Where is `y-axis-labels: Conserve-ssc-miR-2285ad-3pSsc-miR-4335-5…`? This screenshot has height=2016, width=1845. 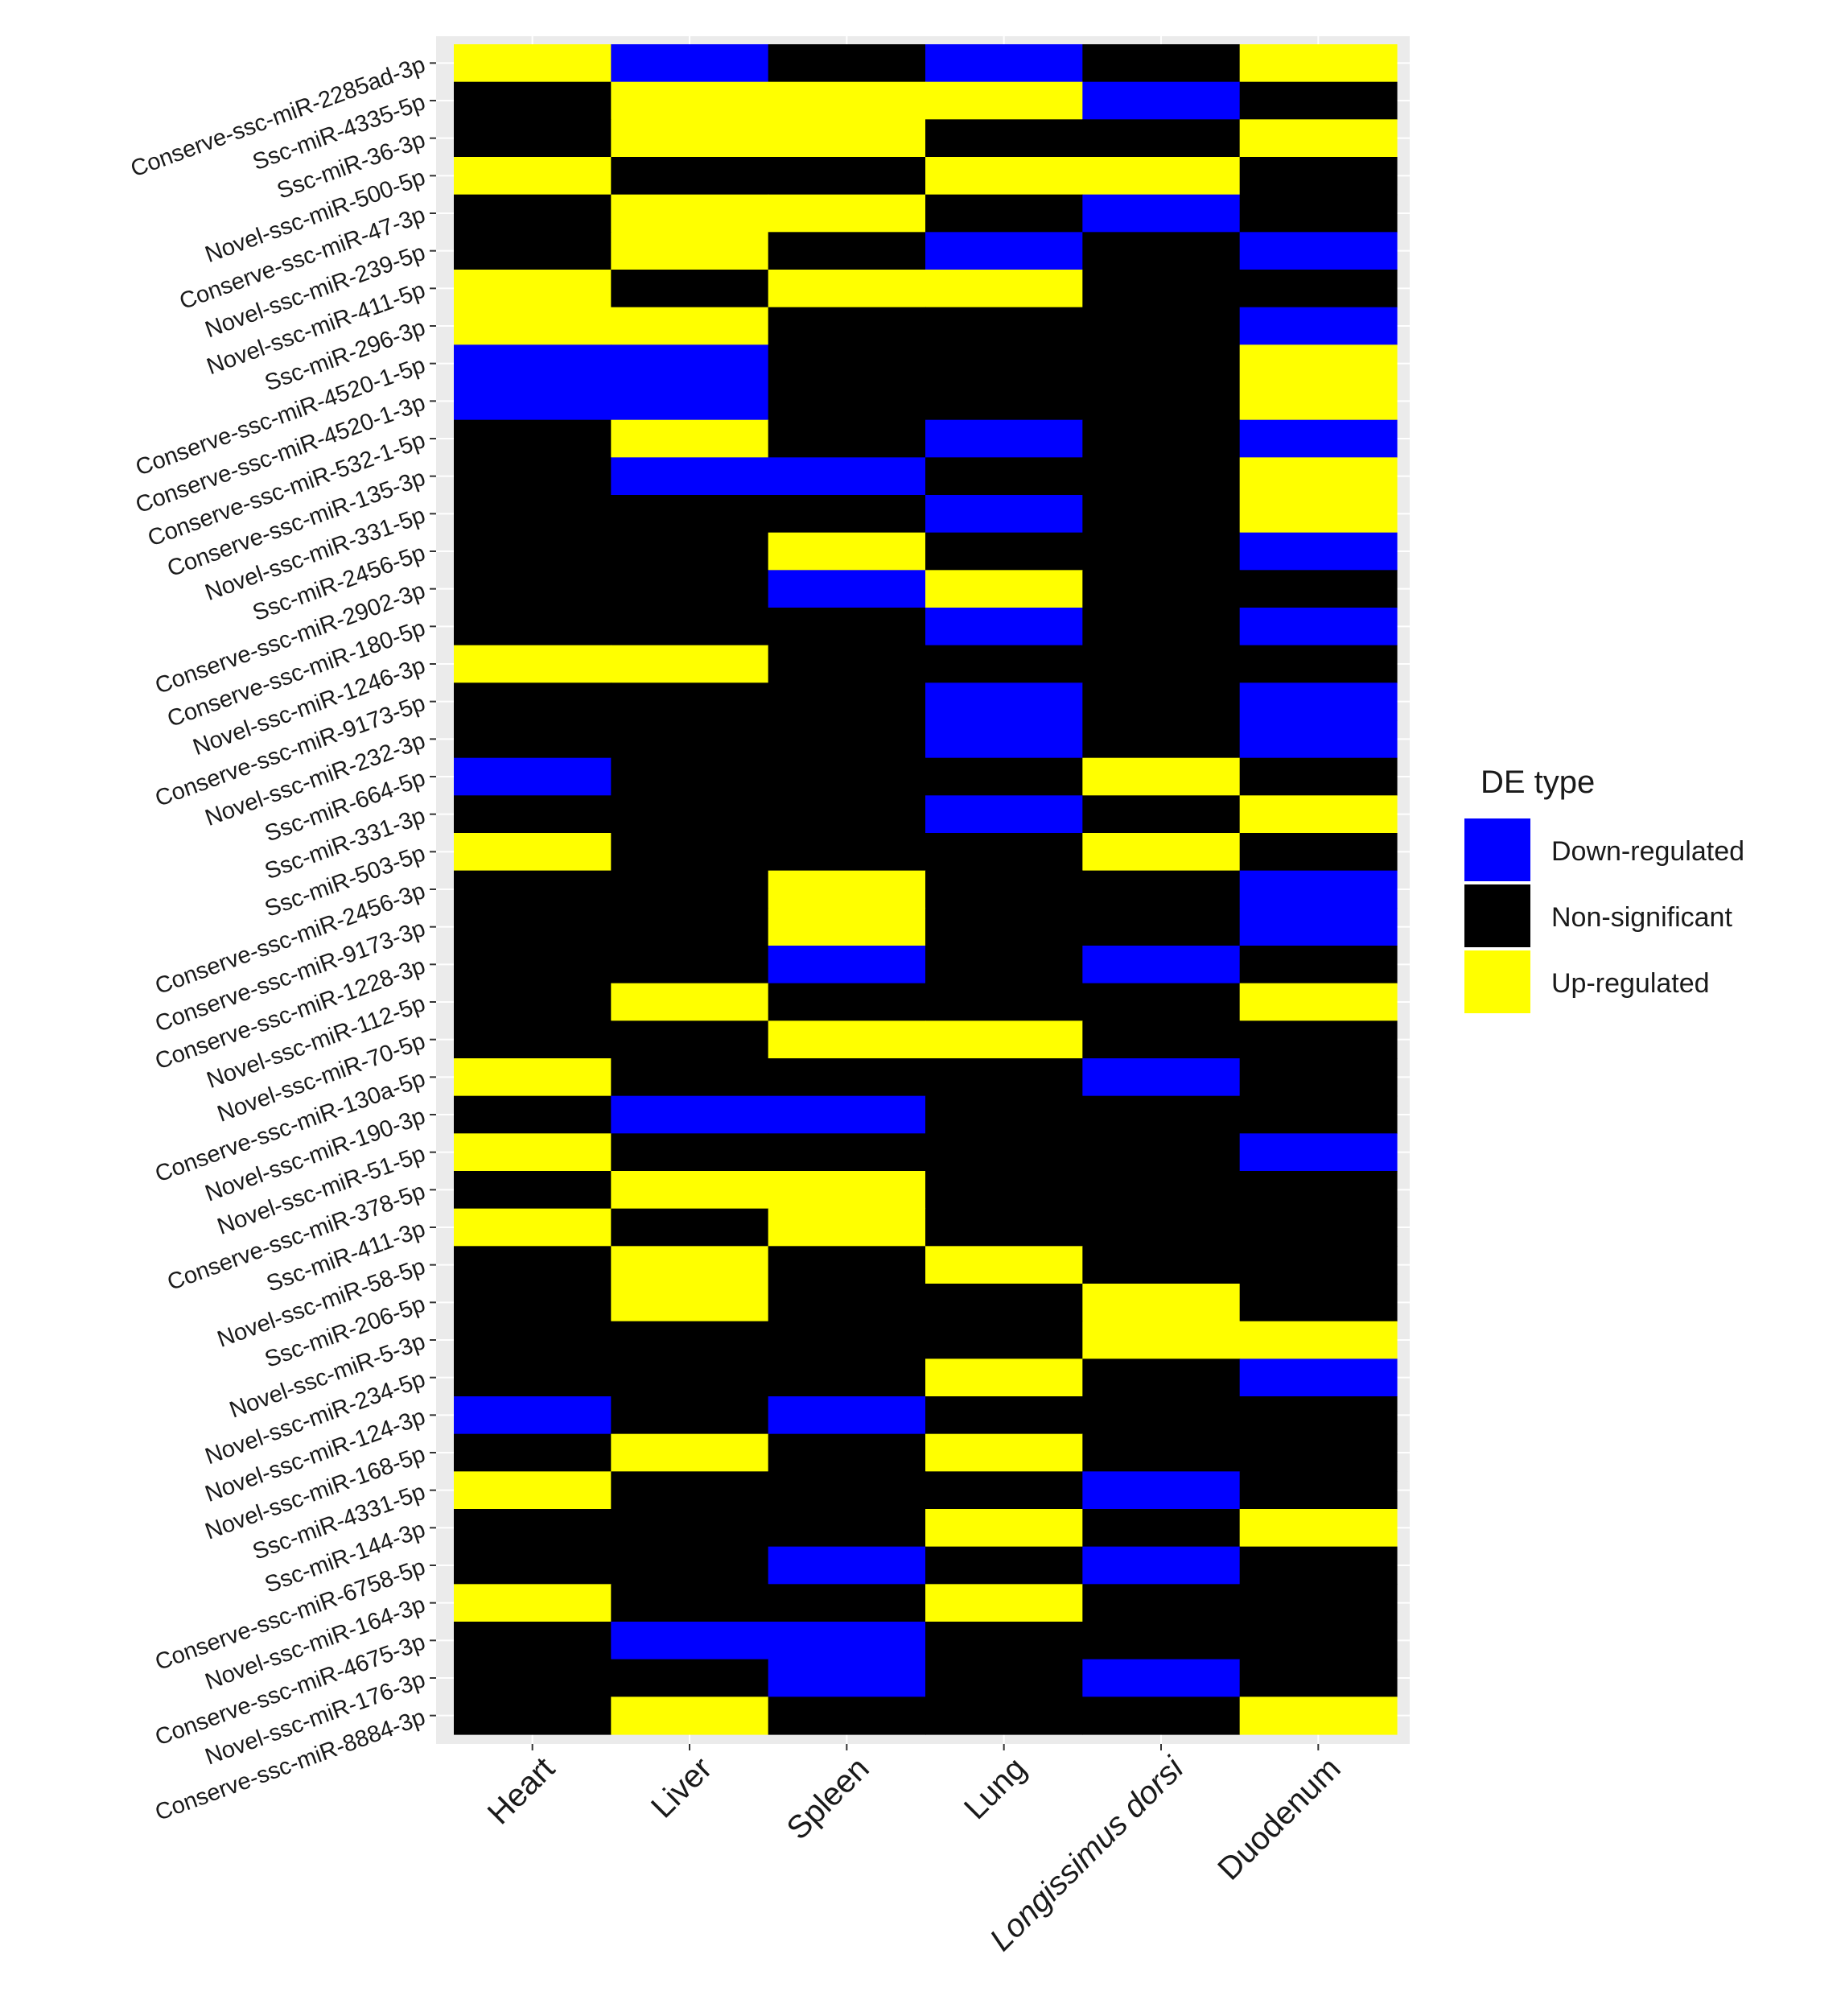 y-axis-labels: Conserve-ssc-miR-2285ad-3pSsc-miR-4335-5… is located at coordinates (277, 939).